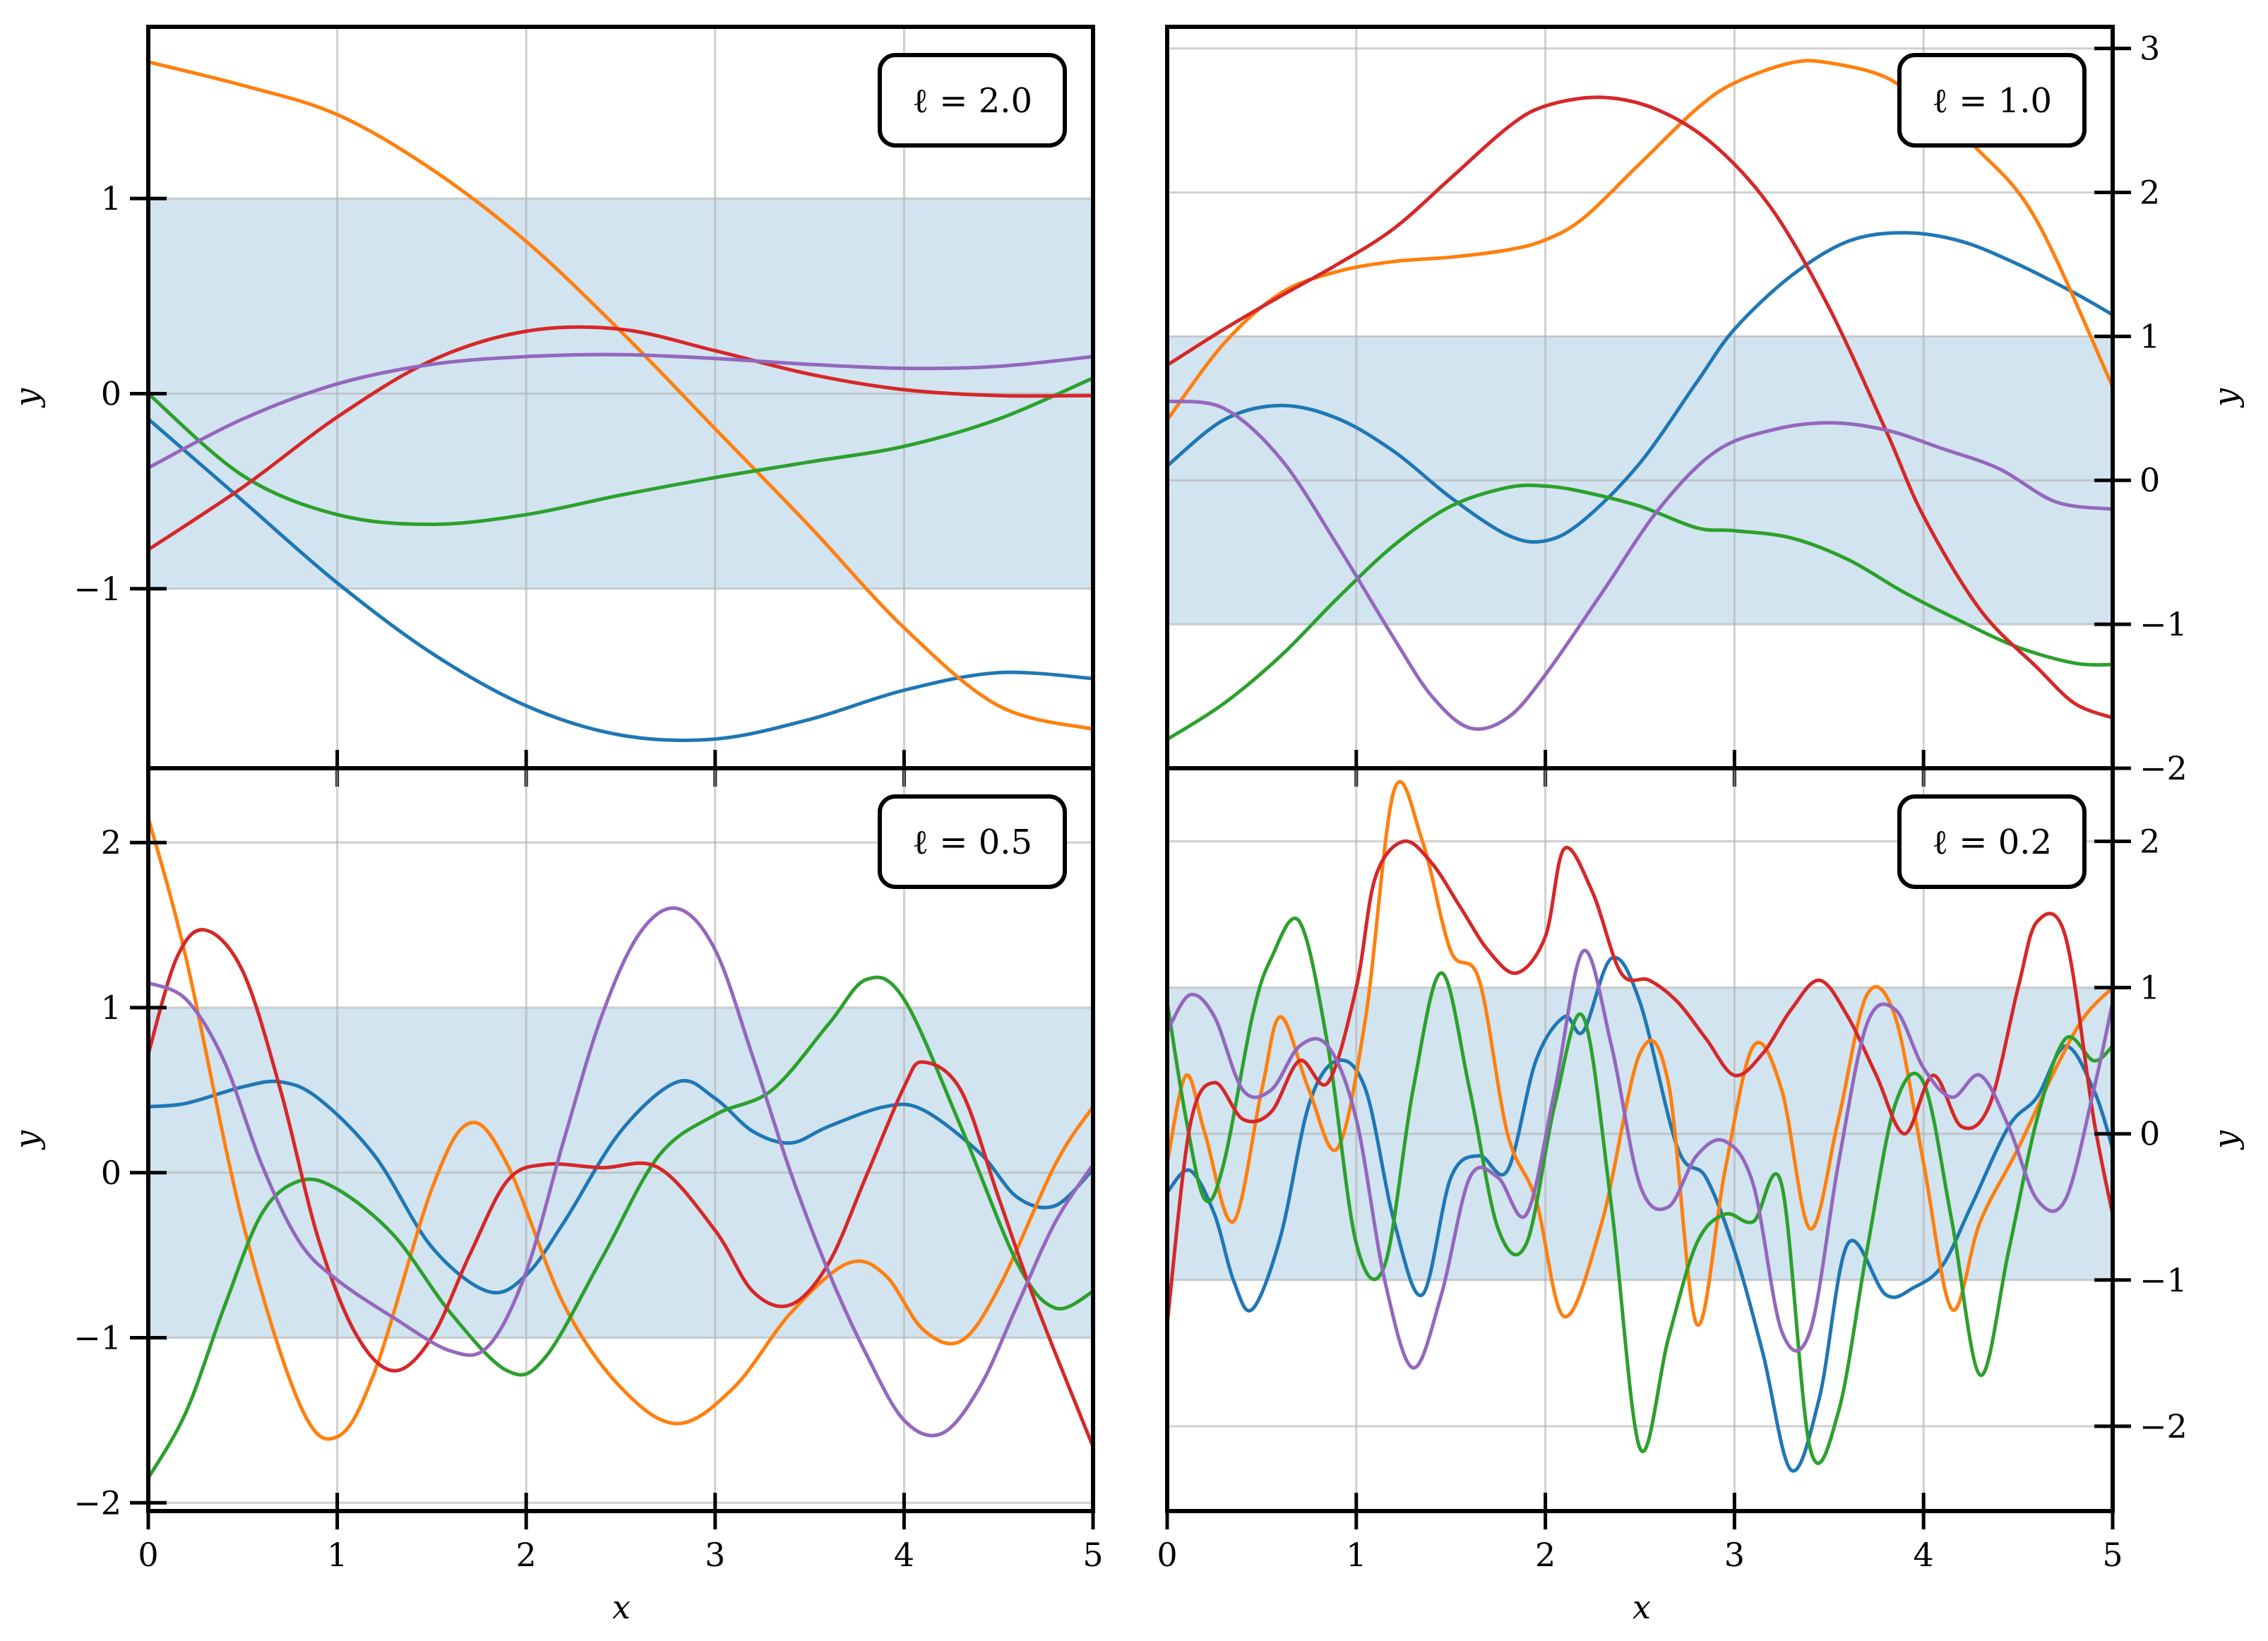  What do you see at coordinates (1642, 1607) in the screenshot?
I see `x-axis-label-right: x` at bounding box center [1642, 1607].